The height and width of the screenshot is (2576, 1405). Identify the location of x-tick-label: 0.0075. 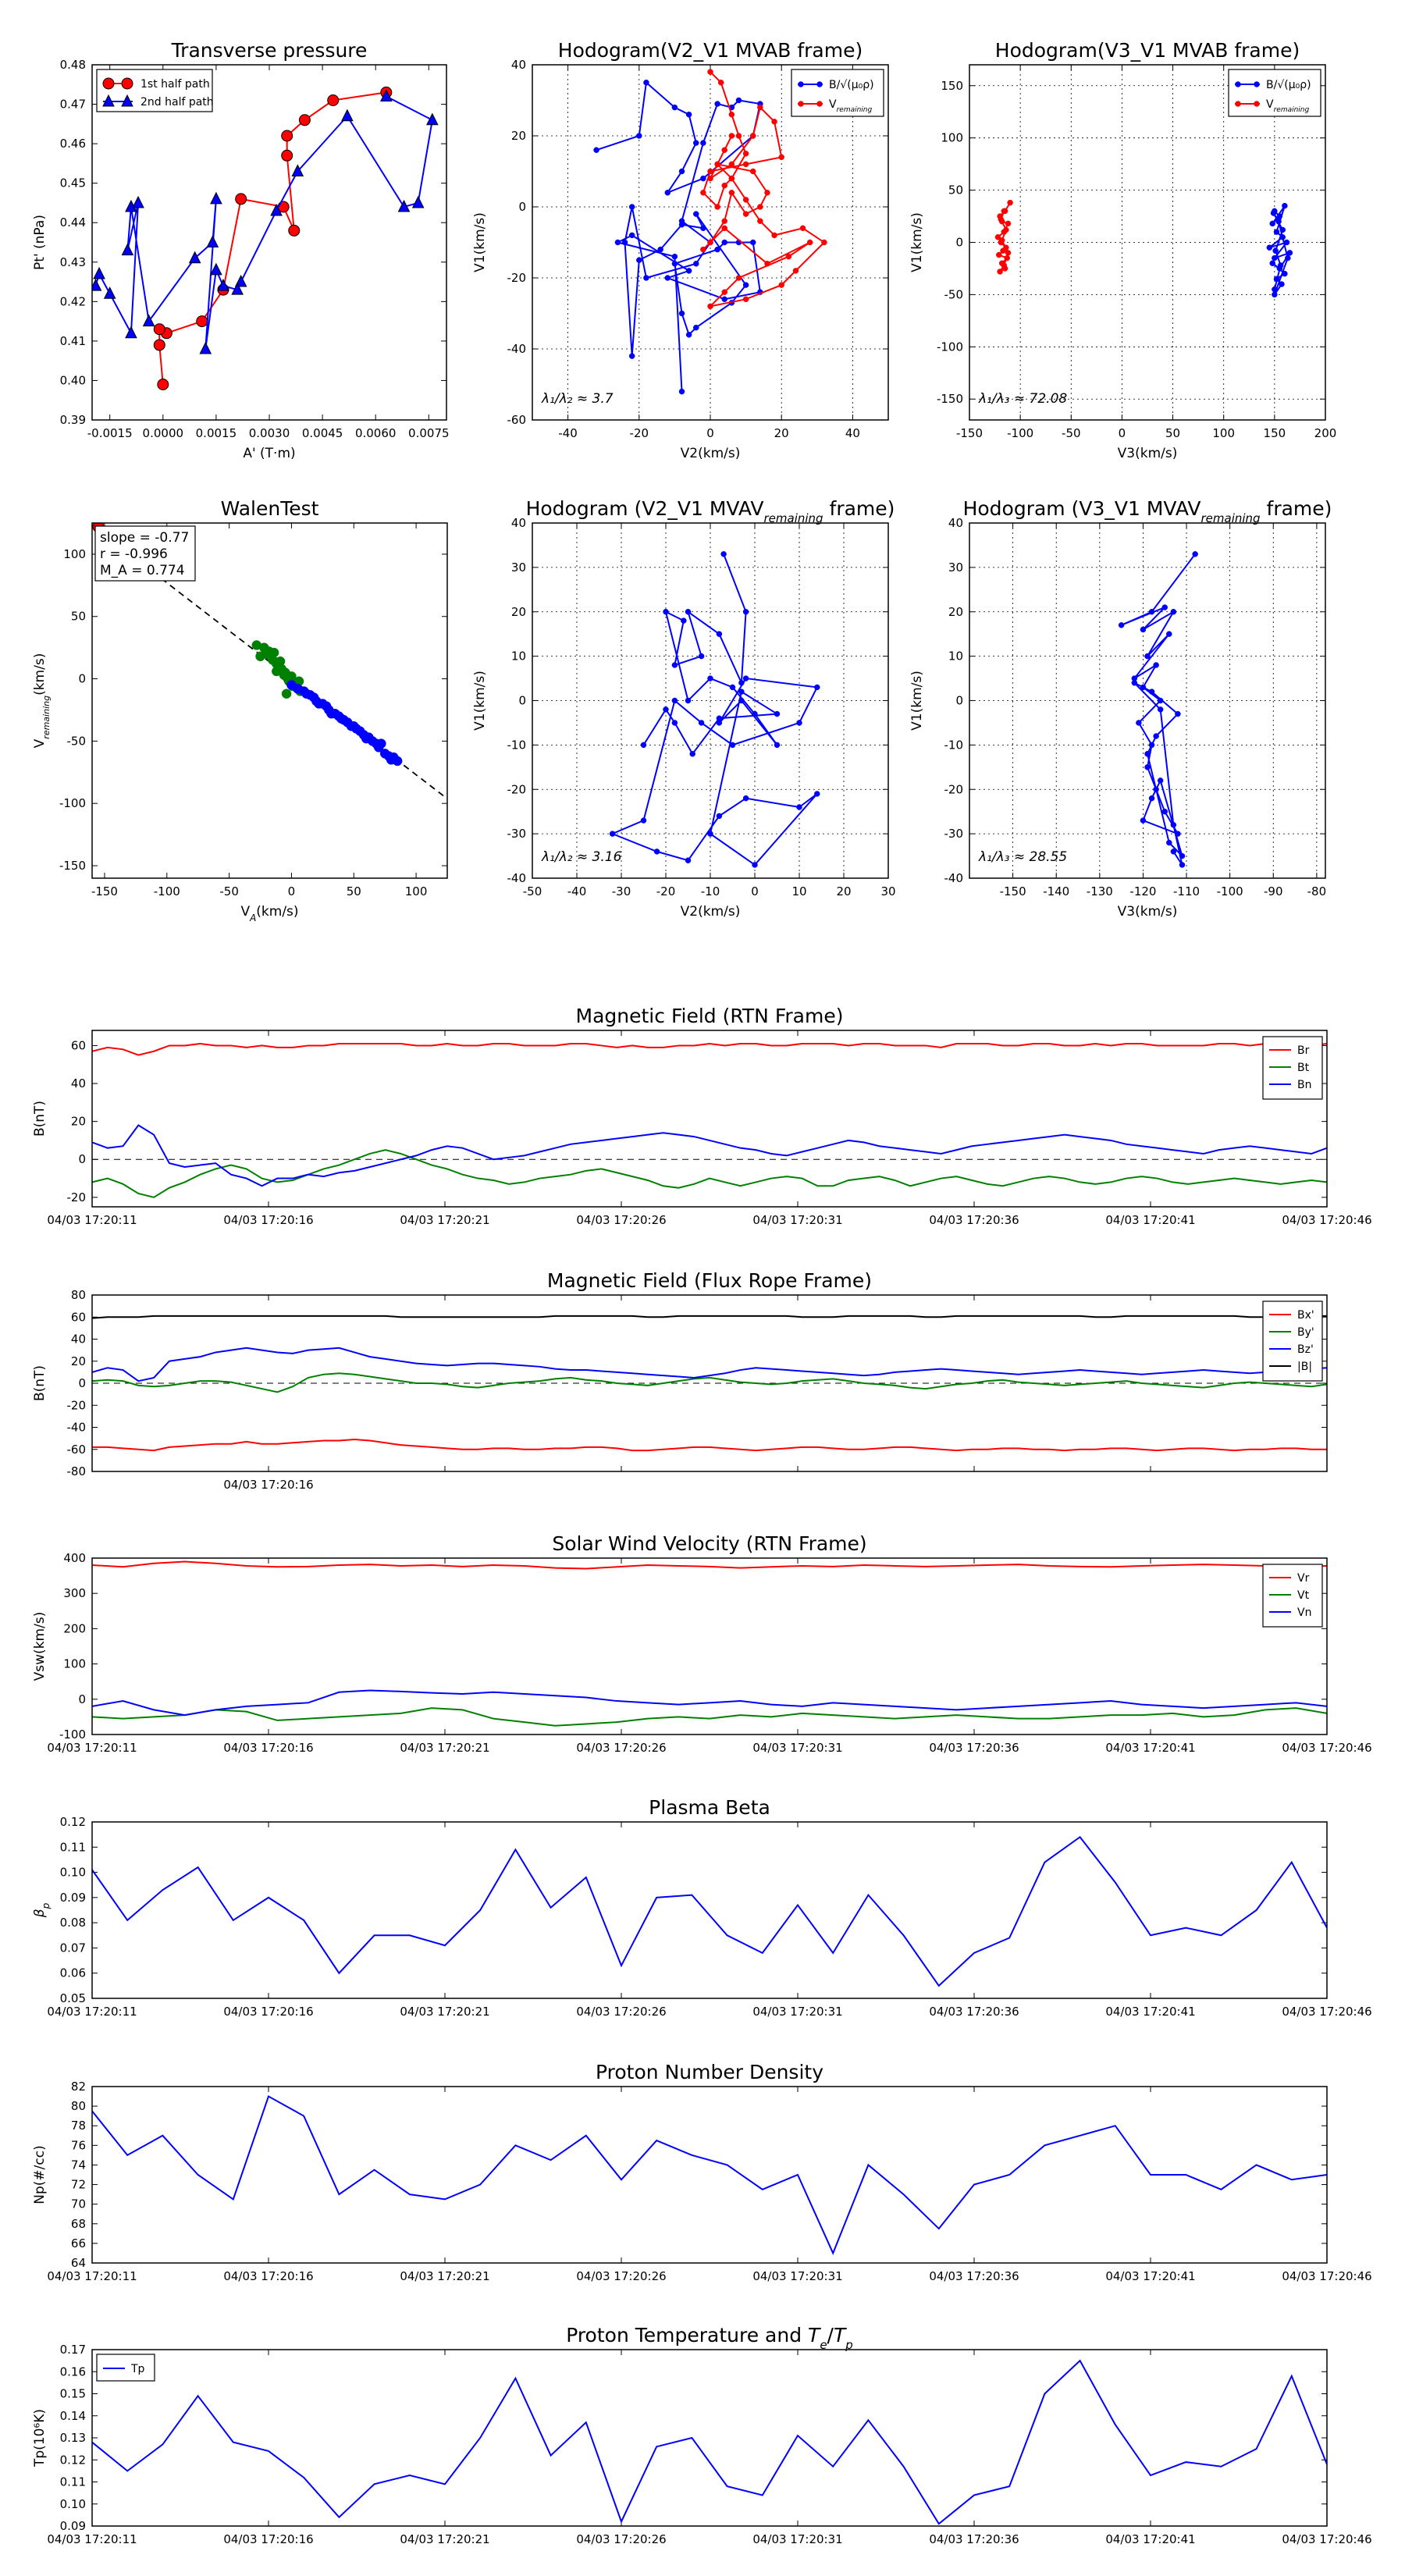
(429, 433).